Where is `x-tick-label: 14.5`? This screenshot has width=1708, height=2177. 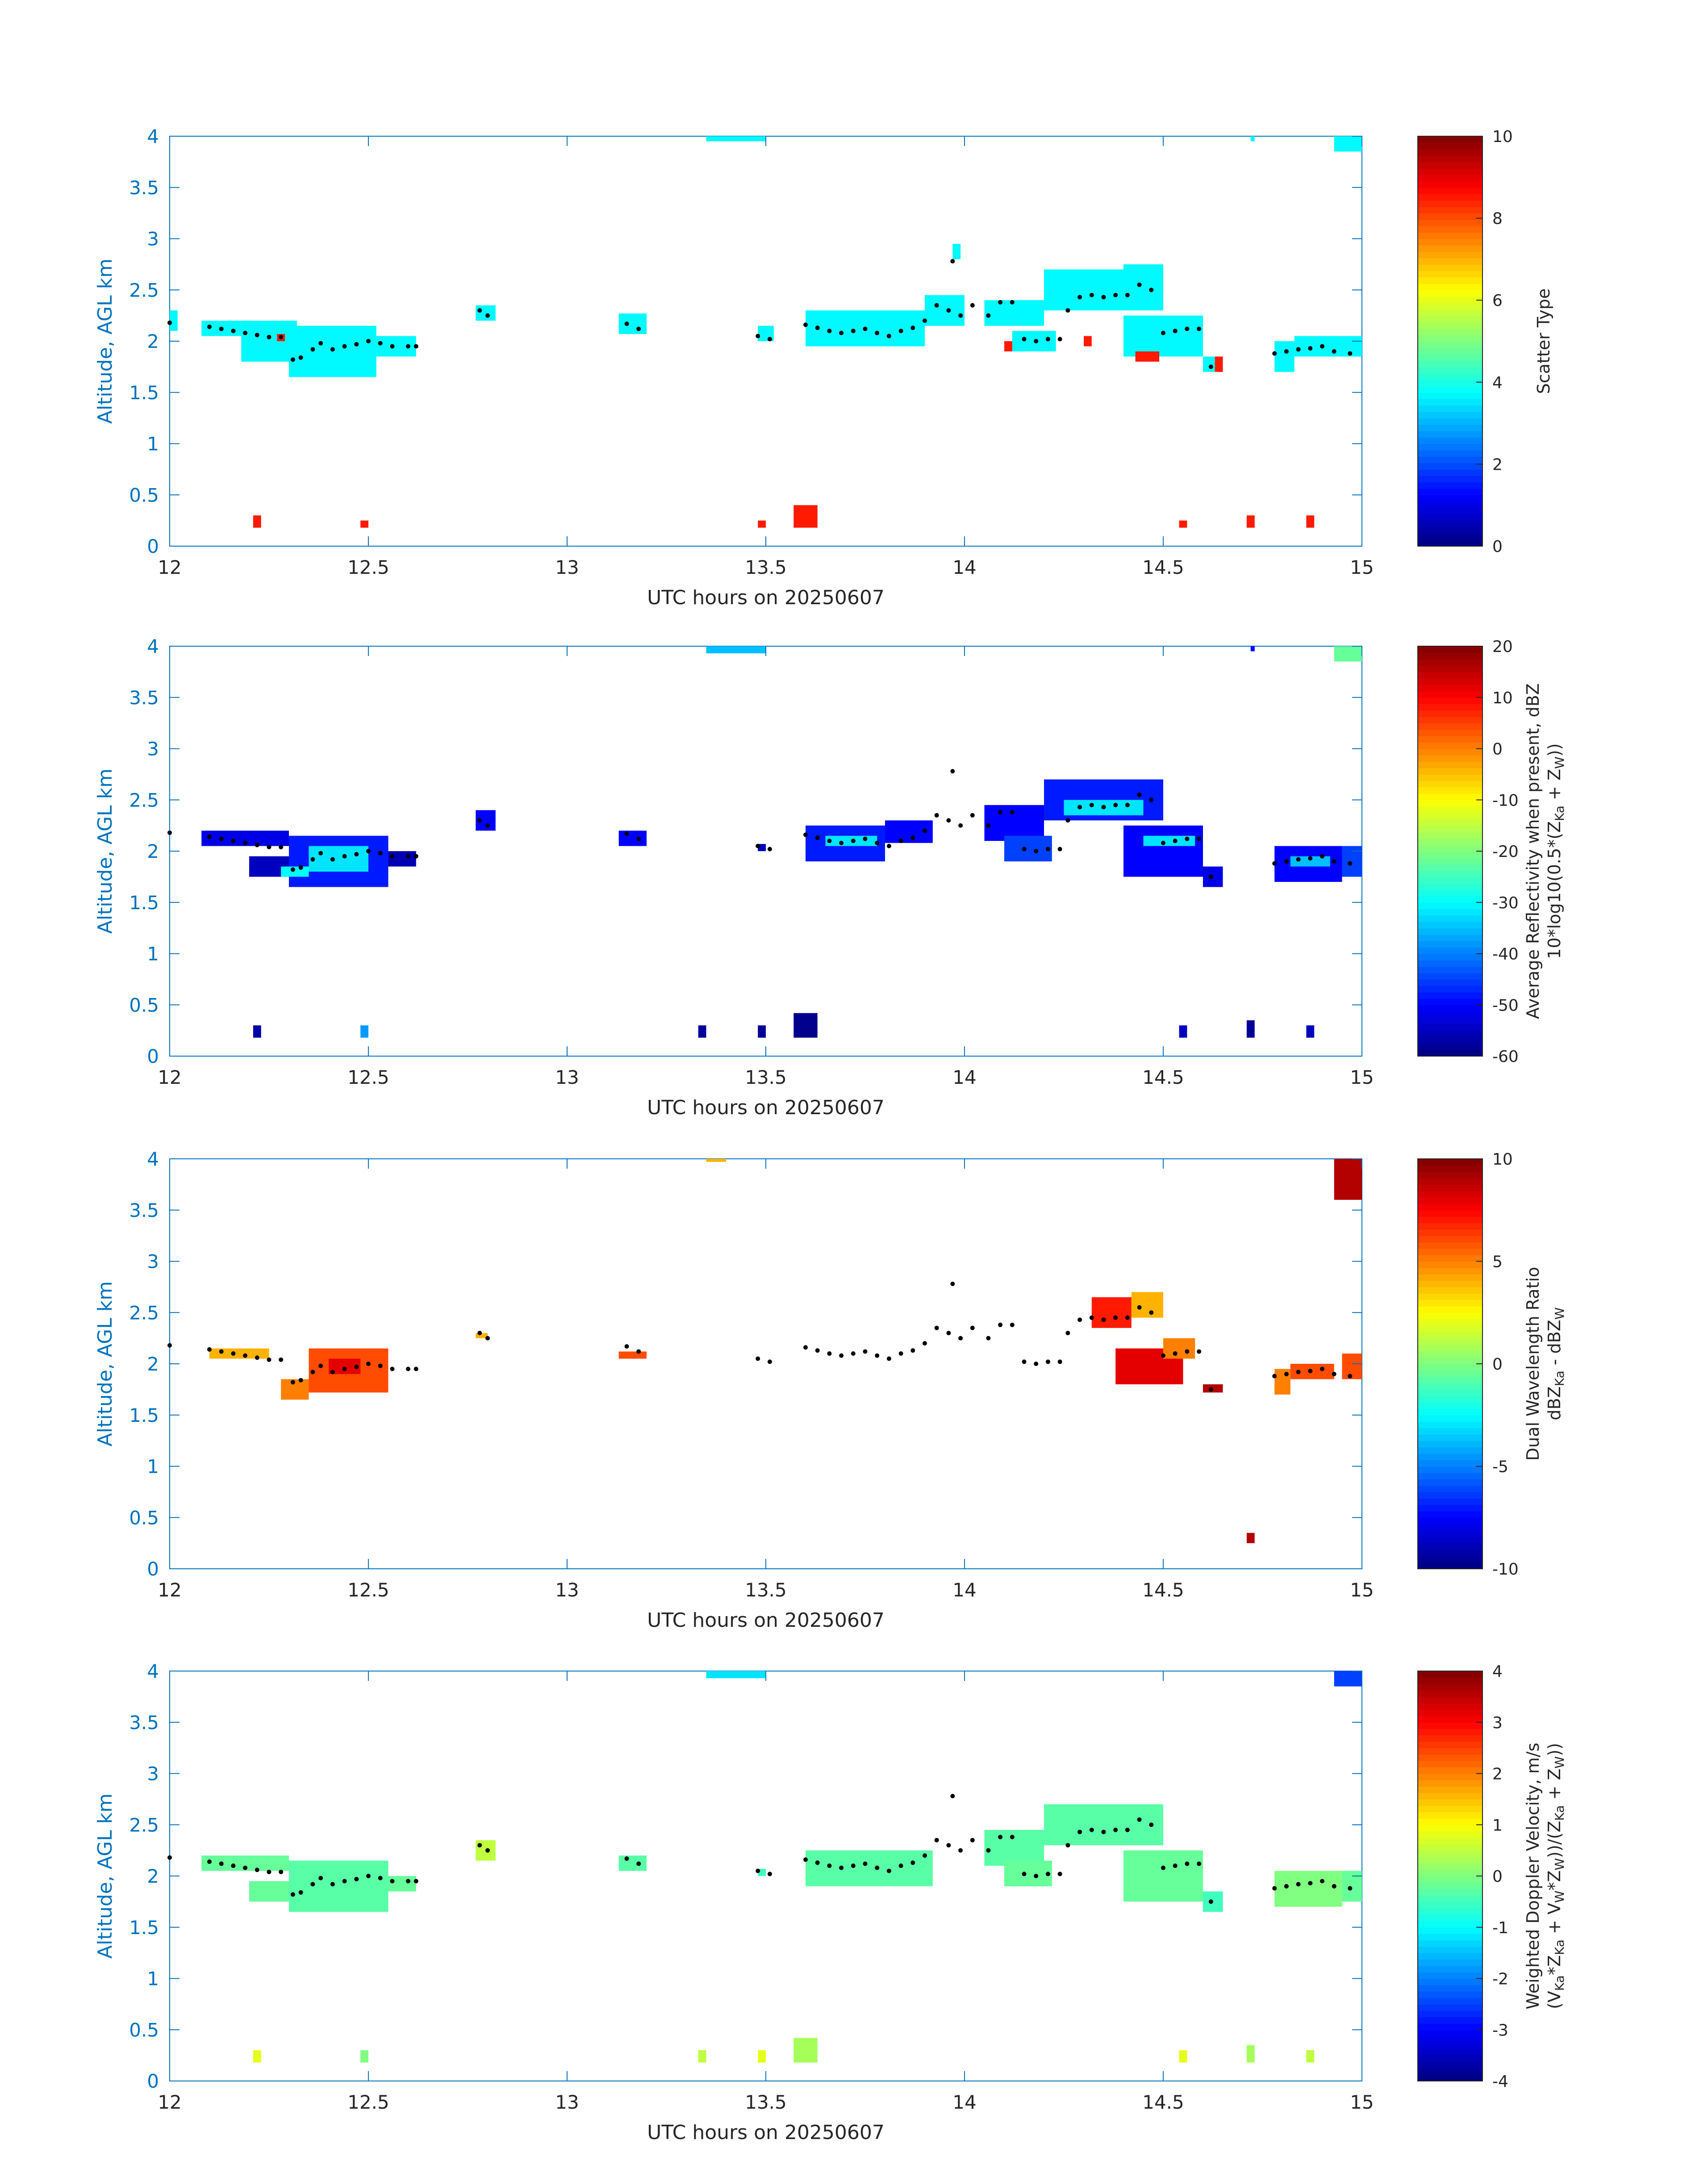
x-tick-label: 14.5 is located at coordinates (1163, 2102).